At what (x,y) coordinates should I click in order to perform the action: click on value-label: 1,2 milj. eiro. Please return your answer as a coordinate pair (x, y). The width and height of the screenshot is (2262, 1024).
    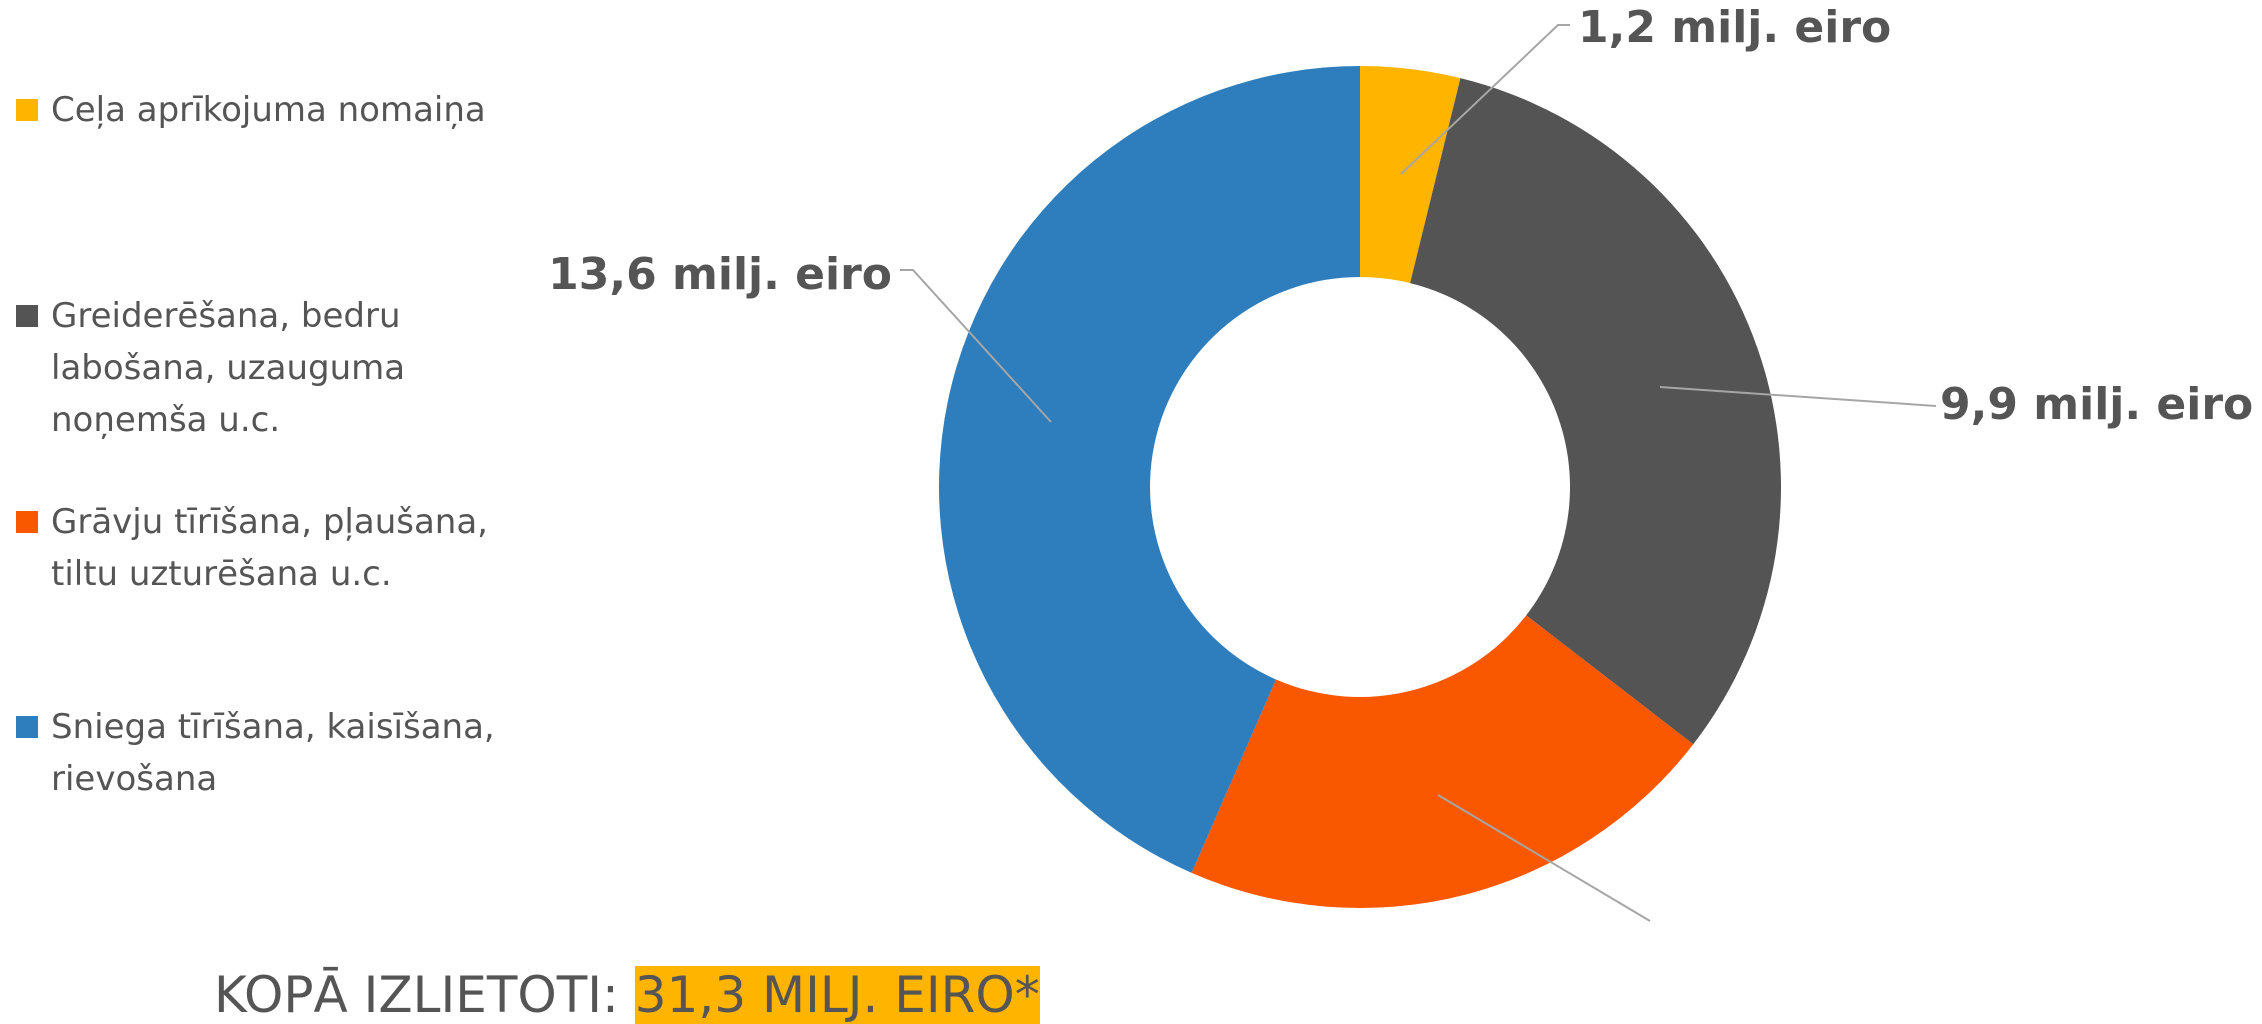
    Looking at the image, I should click on (1734, 27).